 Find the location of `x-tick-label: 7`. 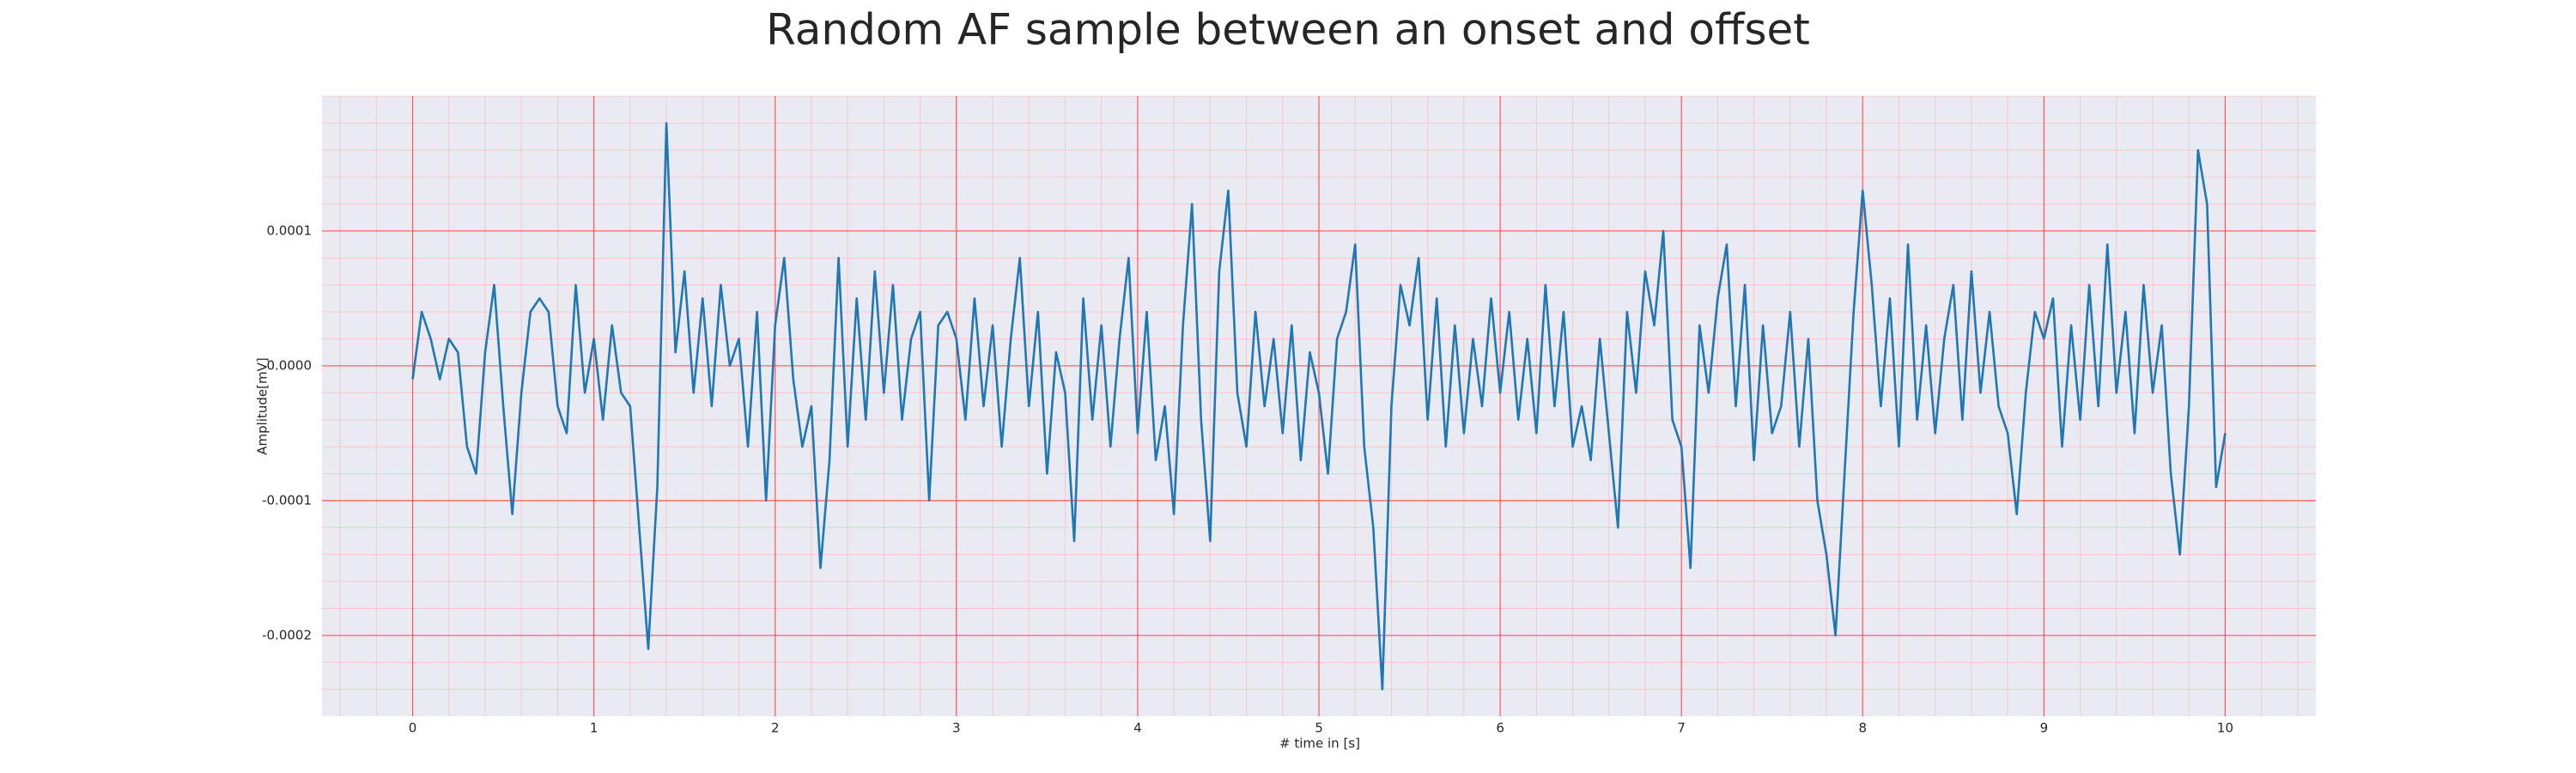

x-tick-label: 7 is located at coordinates (1682, 728).